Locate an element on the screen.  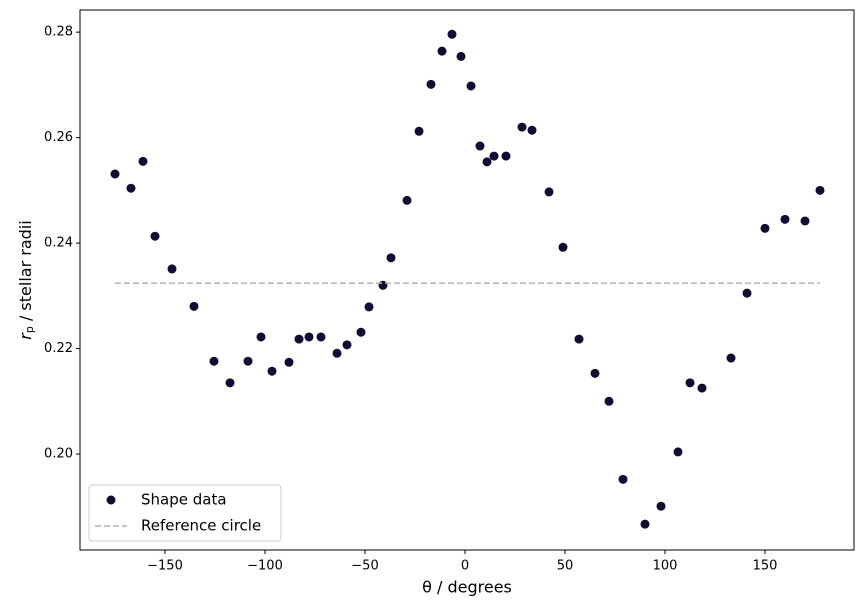
y-tick-label: 0.28 is located at coordinates (58, 32).